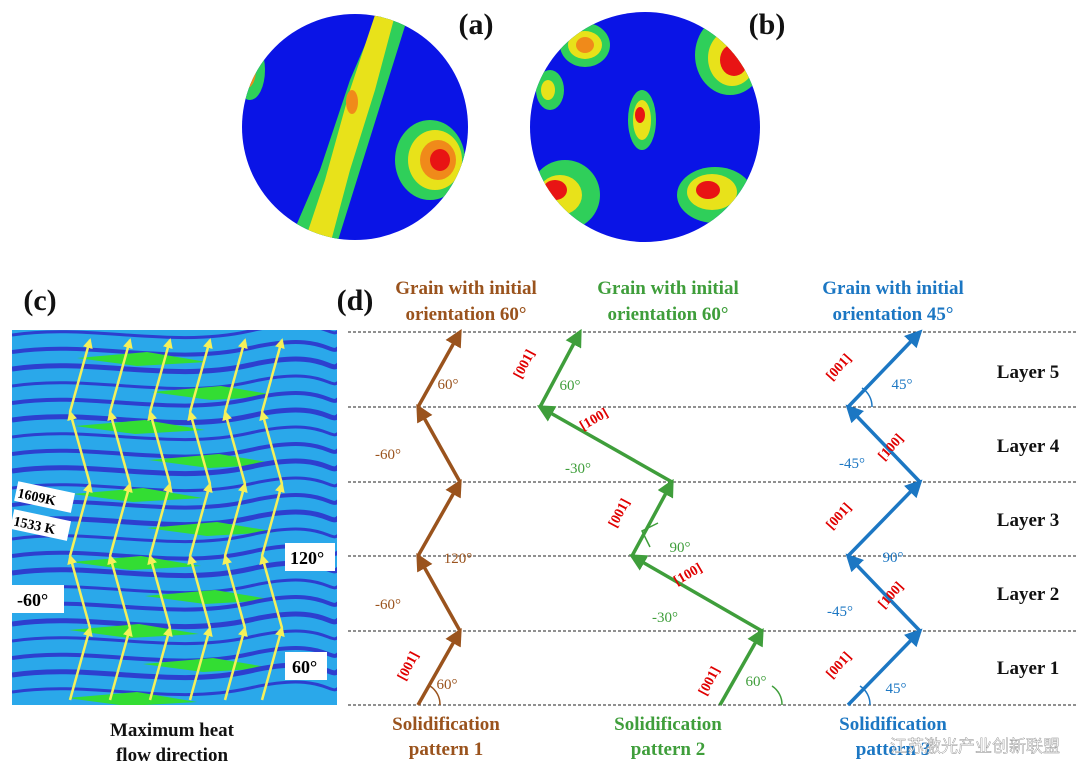  I want to click on panel-label: (b), so click(767, 24).